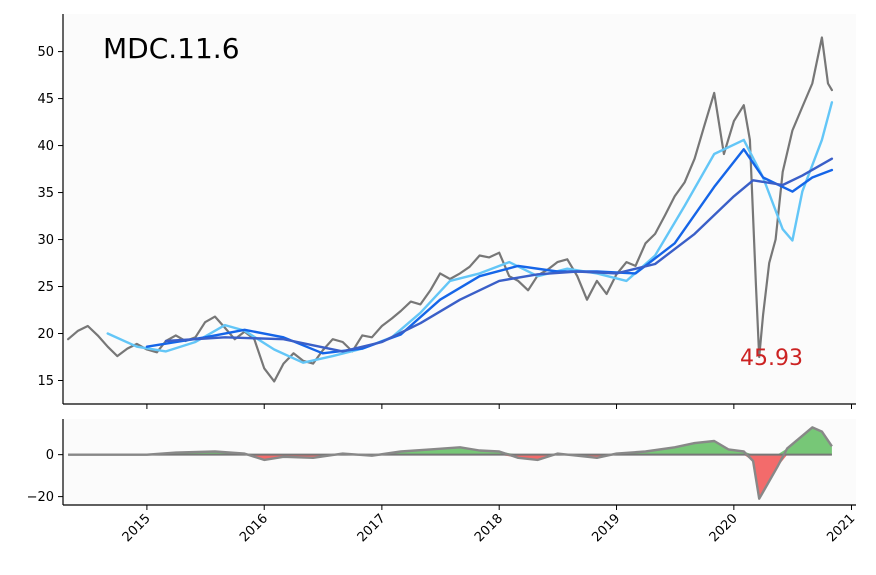  Describe the element at coordinates (450, 441) in the screenshot. I see `oscillator-positive-area` at that location.